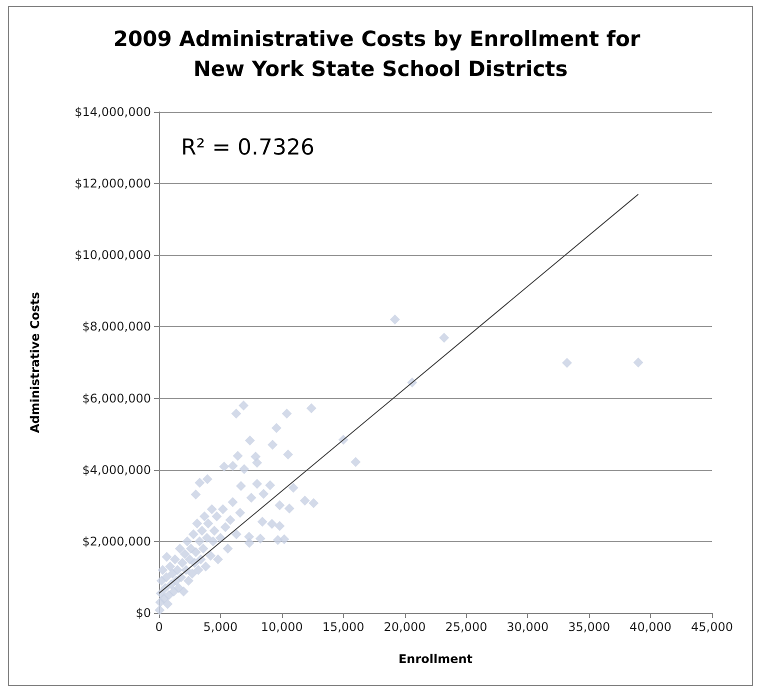 This screenshot has height=694, width=763. Describe the element at coordinates (405, 627) in the screenshot. I see `x-tick-label: 20,000` at that location.